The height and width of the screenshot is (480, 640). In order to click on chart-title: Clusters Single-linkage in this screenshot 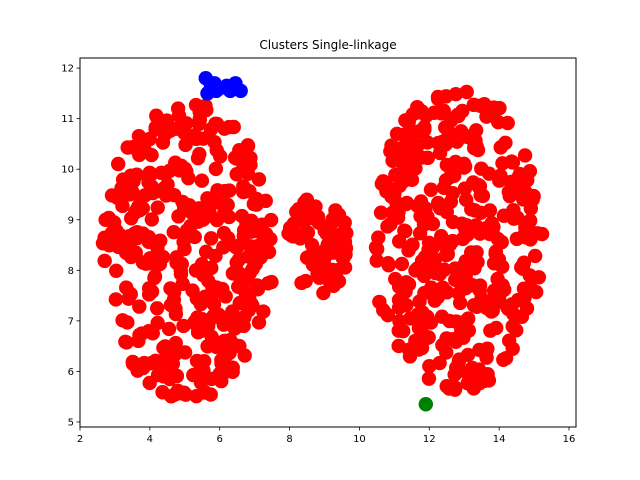, I will do `click(327, 45)`.